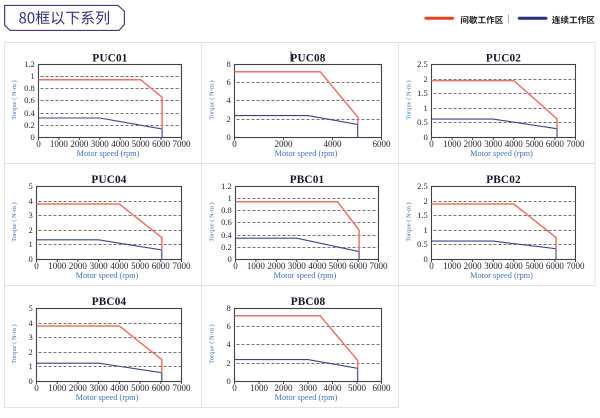 This screenshot has width=600, height=418. Describe the element at coordinates (307, 180) in the screenshot. I see `svg-text: PBC01` at that location.